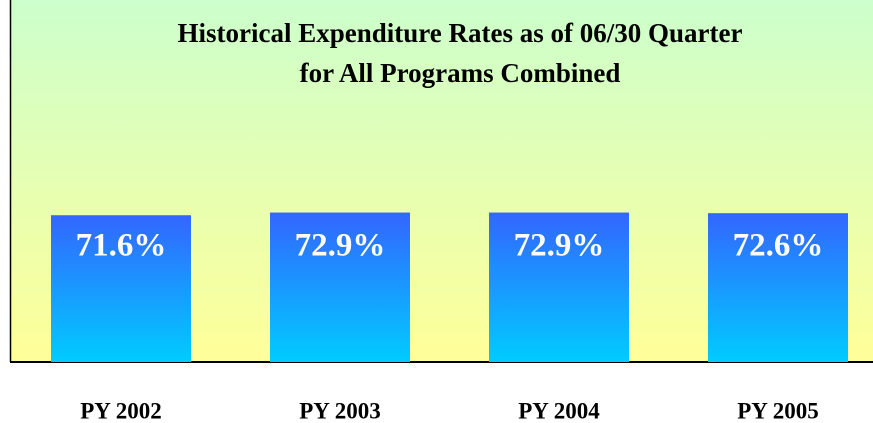 The width and height of the screenshot is (873, 423). Describe the element at coordinates (121, 410) in the screenshot. I see `x-tick-label: PY 2002` at that location.